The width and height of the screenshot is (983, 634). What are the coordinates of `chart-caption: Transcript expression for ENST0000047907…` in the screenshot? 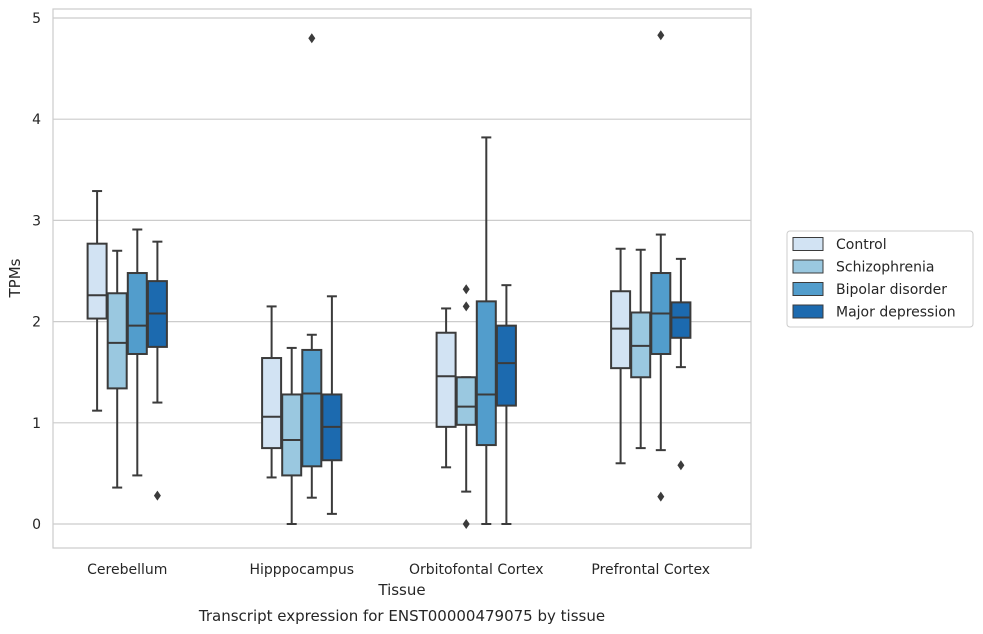 It's located at (401, 616).